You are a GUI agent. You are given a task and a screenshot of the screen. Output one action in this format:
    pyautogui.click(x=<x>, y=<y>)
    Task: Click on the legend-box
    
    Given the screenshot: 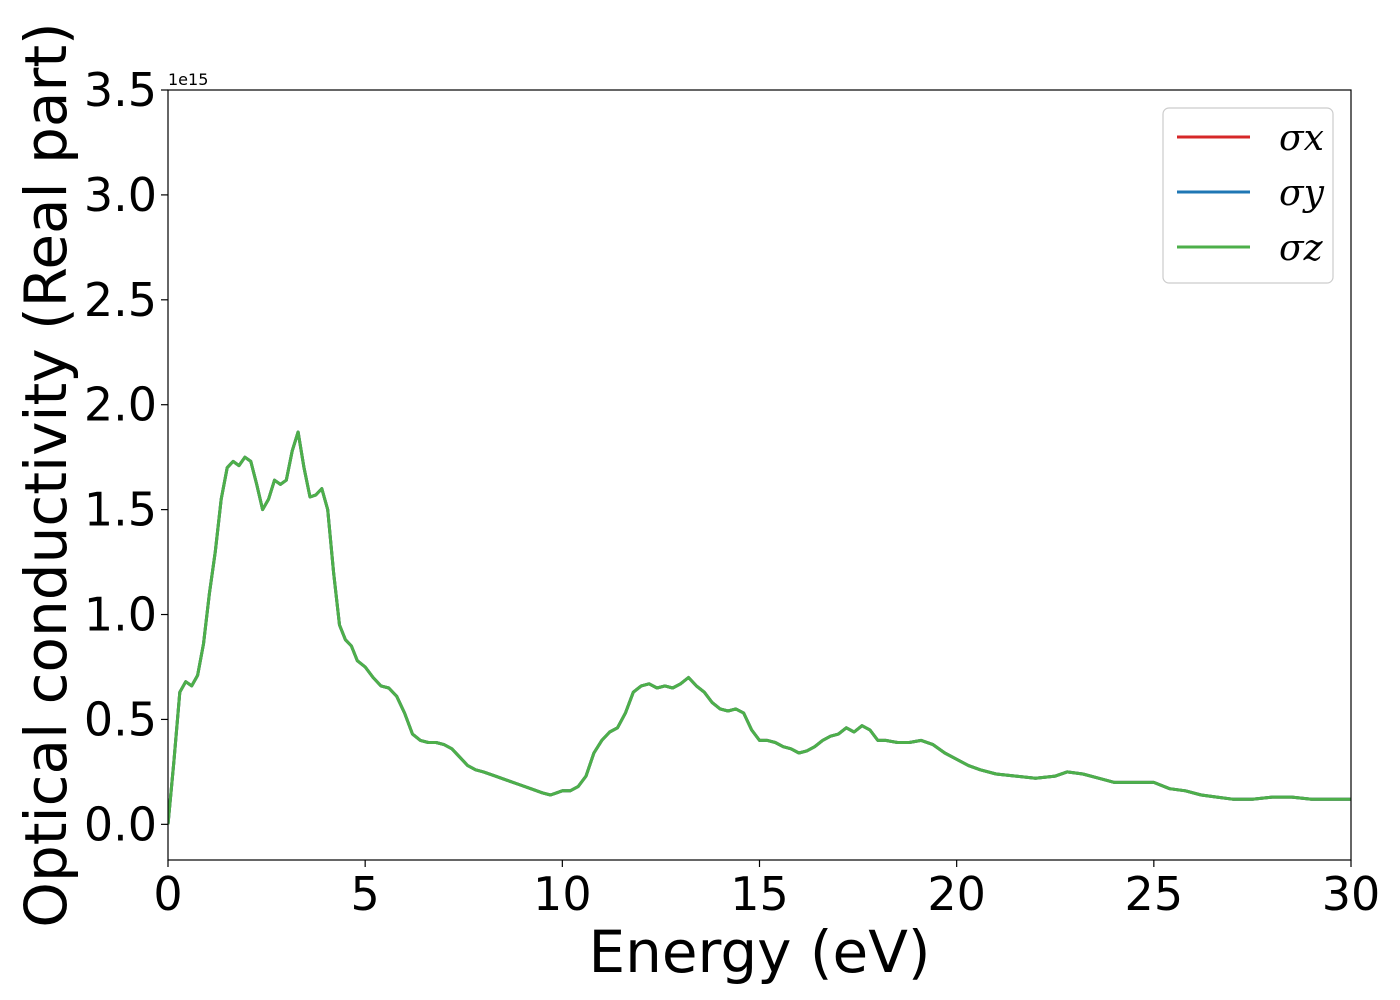 What is the action you would take?
    pyautogui.click(x=1248, y=195)
    